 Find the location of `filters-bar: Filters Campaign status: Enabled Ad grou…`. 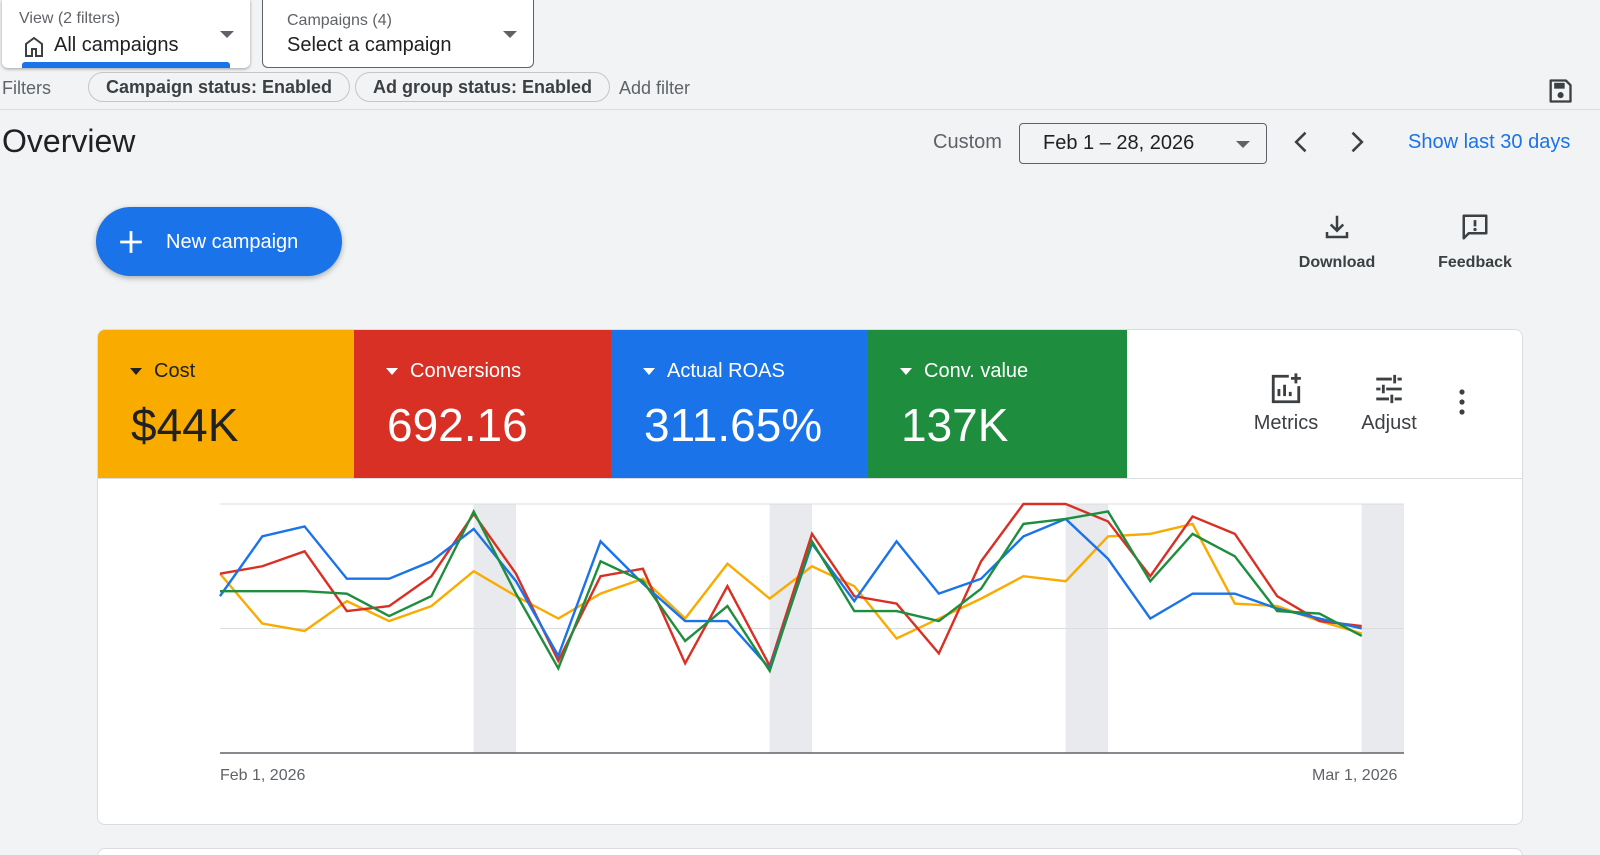

filters-bar: Filters Campaign status: Enabled Ad grou… is located at coordinates (800, 91).